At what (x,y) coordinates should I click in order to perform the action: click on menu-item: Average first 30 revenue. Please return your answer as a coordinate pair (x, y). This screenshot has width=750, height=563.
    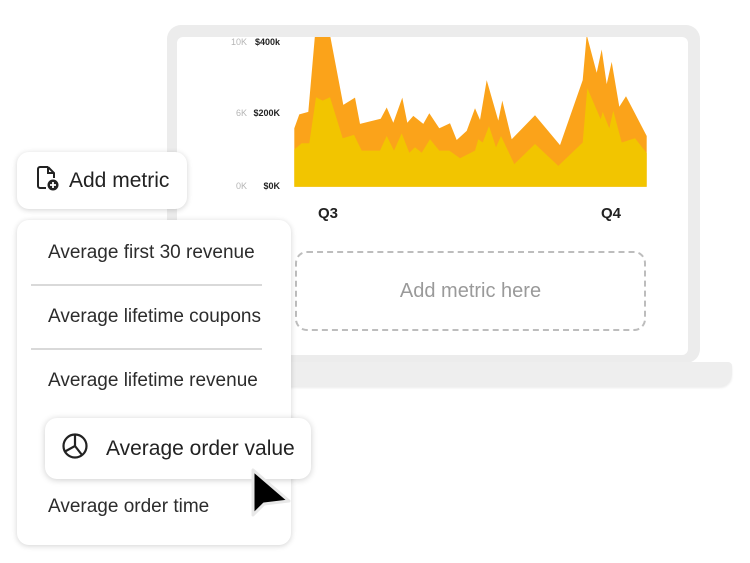
    Looking at the image, I should click on (151, 252).